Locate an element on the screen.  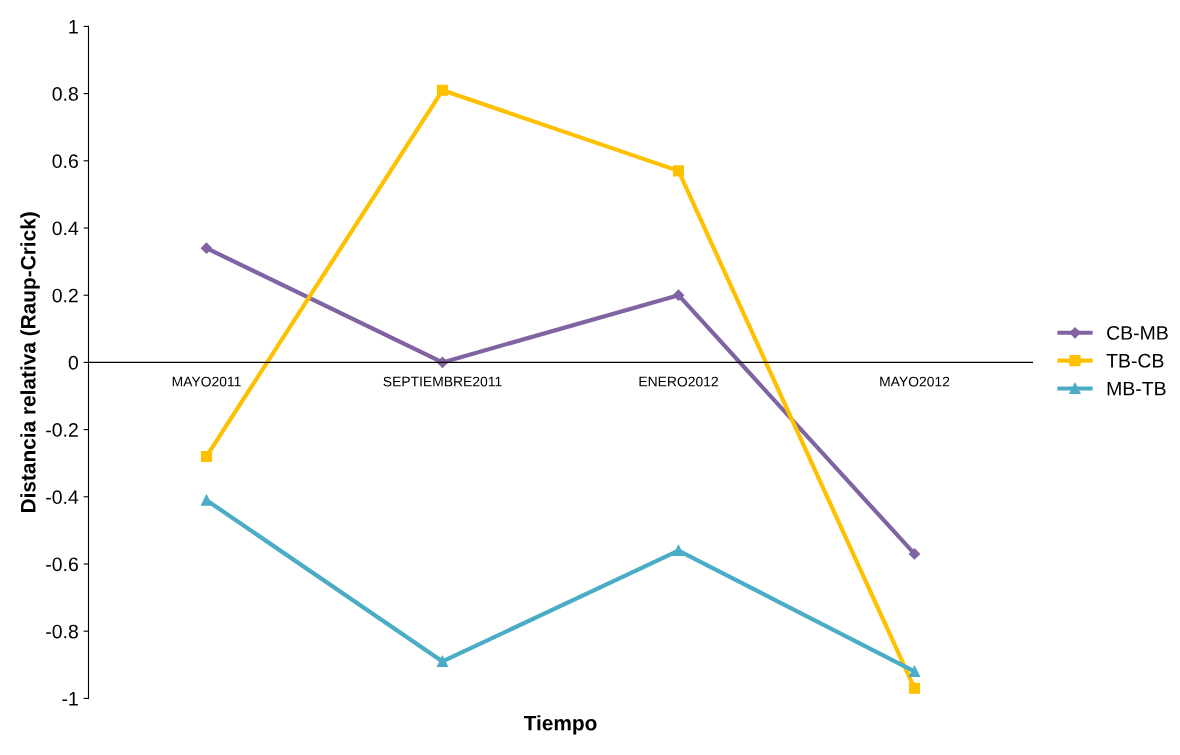
y-tick-label: -0.2 is located at coordinates (62, 430).